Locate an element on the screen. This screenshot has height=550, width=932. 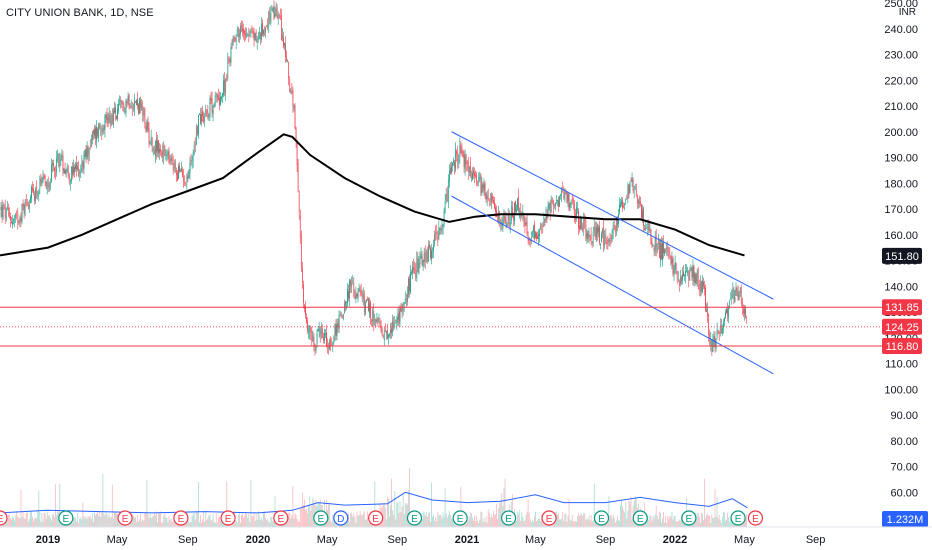
channel-lower-line is located at coordinates (612, 285).